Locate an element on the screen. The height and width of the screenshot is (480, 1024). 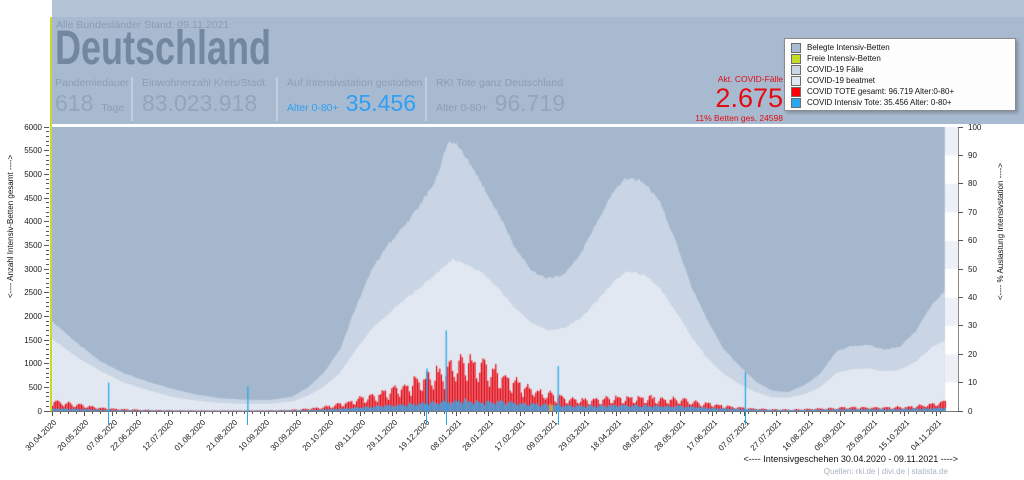
legend-item-1: Freie Intensiv-Betten is located at coordinates (900, 58).